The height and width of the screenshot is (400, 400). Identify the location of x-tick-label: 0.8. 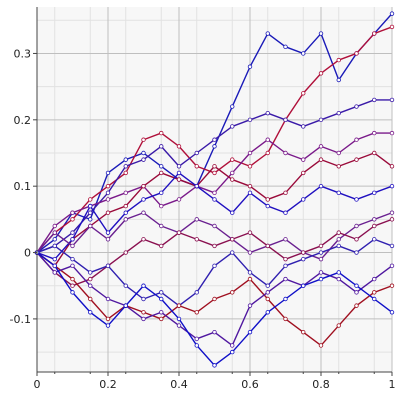
(321, 384).